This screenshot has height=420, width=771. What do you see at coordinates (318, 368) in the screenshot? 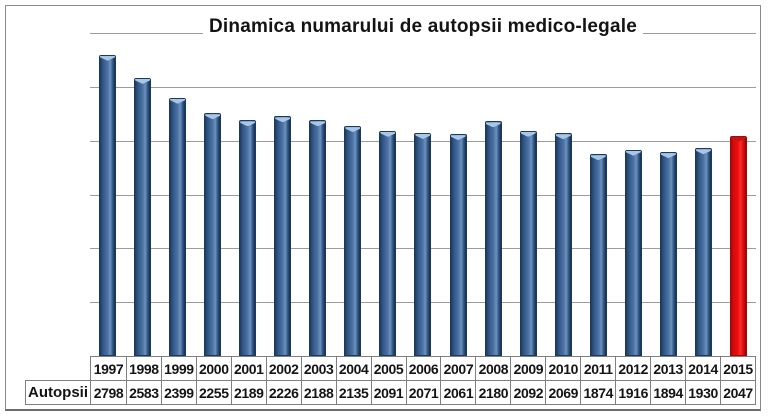
I see `year-cell-2003: 2003` at bounding box center [318, 368].